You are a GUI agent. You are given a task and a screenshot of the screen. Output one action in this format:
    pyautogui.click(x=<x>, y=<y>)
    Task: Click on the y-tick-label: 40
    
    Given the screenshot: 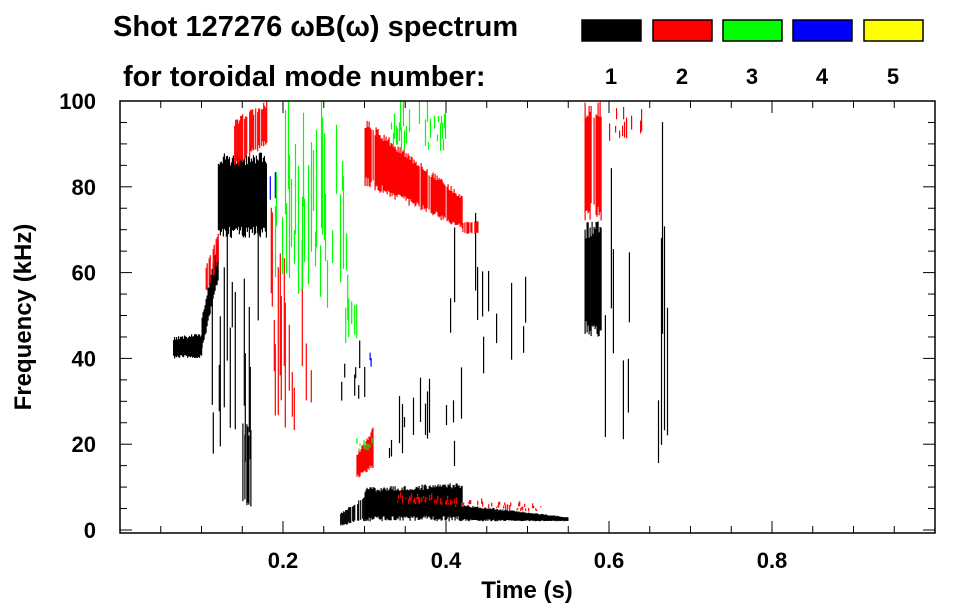 What is the action you would take?
    pyautogui.click(x=84, y=358)
    